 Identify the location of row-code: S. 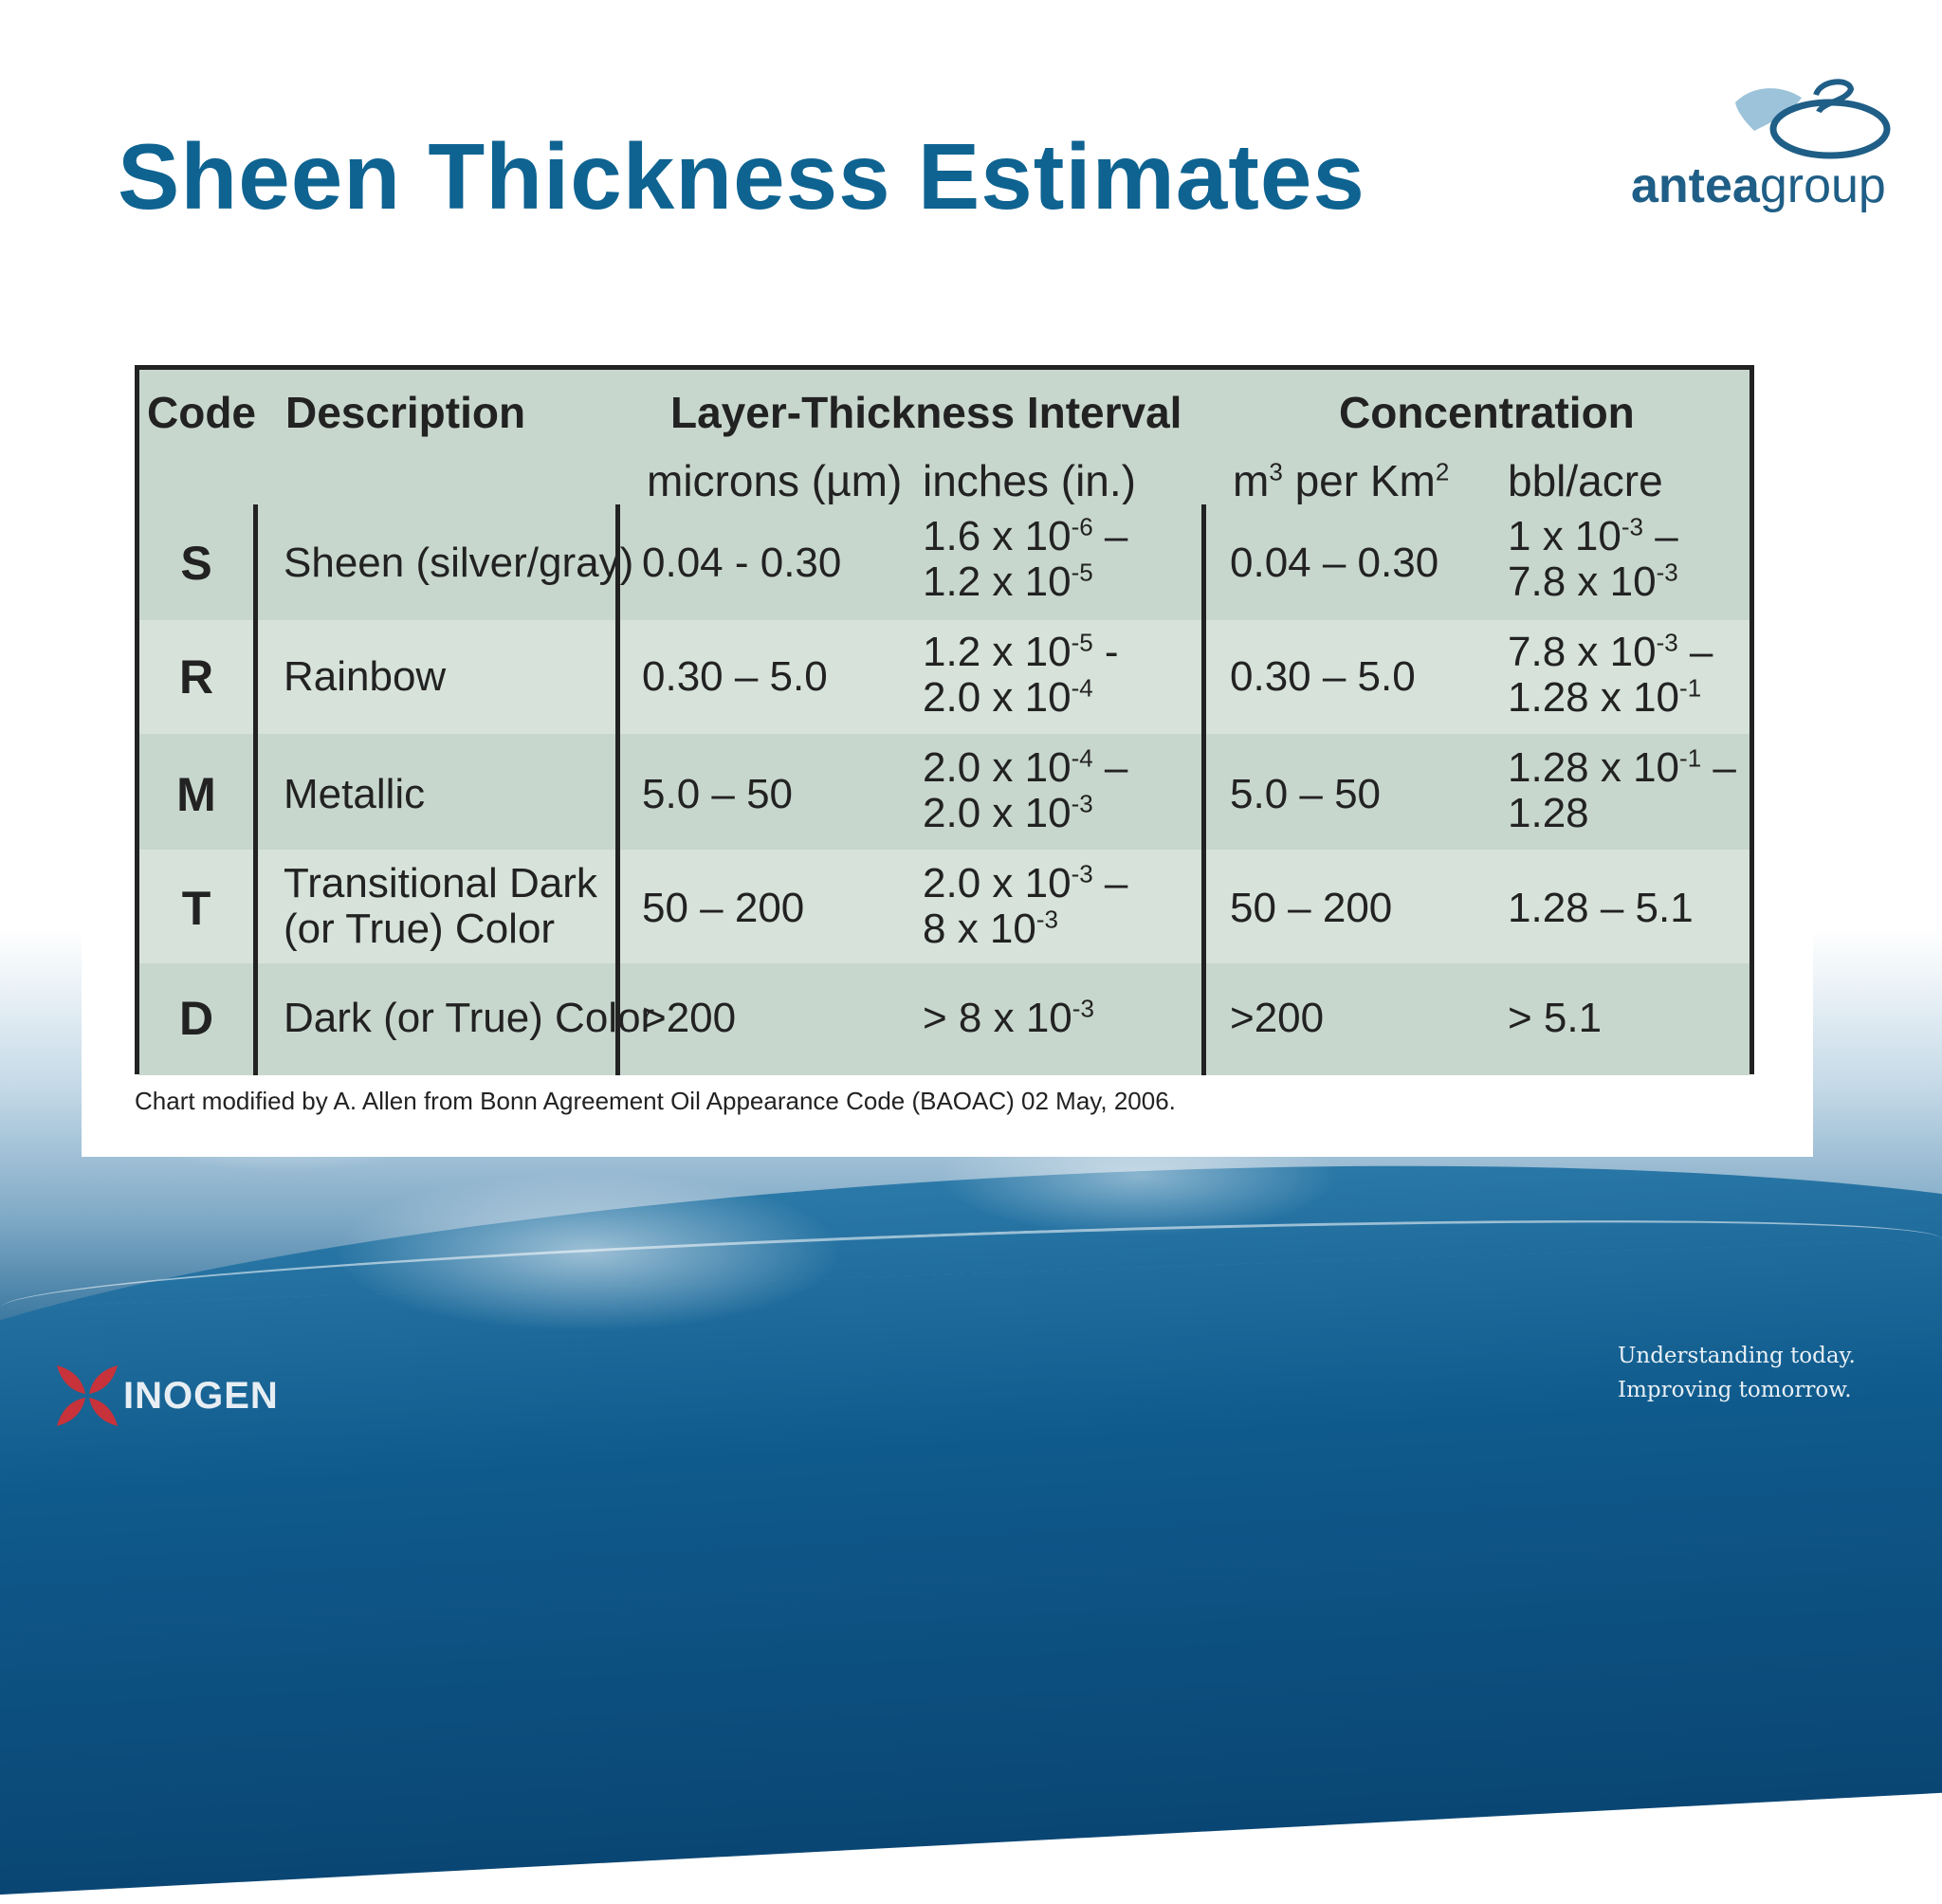
(196, 563).